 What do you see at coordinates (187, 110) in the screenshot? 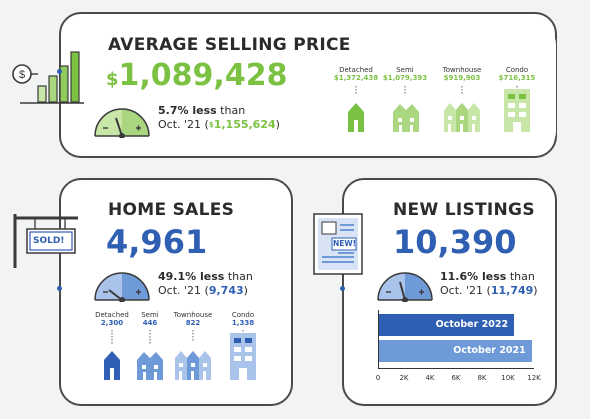
I see `avg-change-pct: 5.7% less` at bounding box center [187, 110].